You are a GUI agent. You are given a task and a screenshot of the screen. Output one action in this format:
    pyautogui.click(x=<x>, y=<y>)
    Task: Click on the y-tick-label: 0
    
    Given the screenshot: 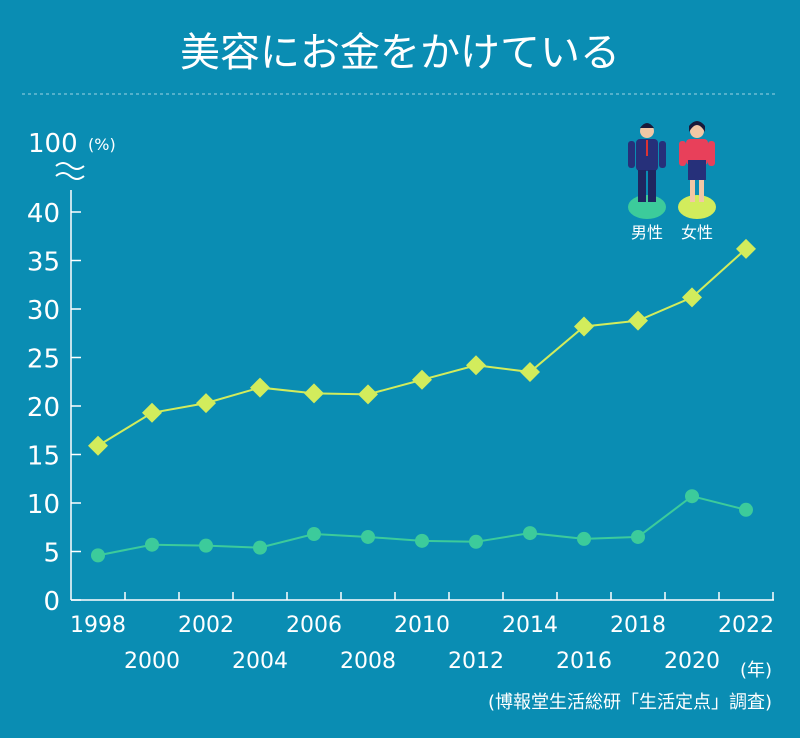 What is the action you would take?
    pyautogui.click(x=51, y=602)
    